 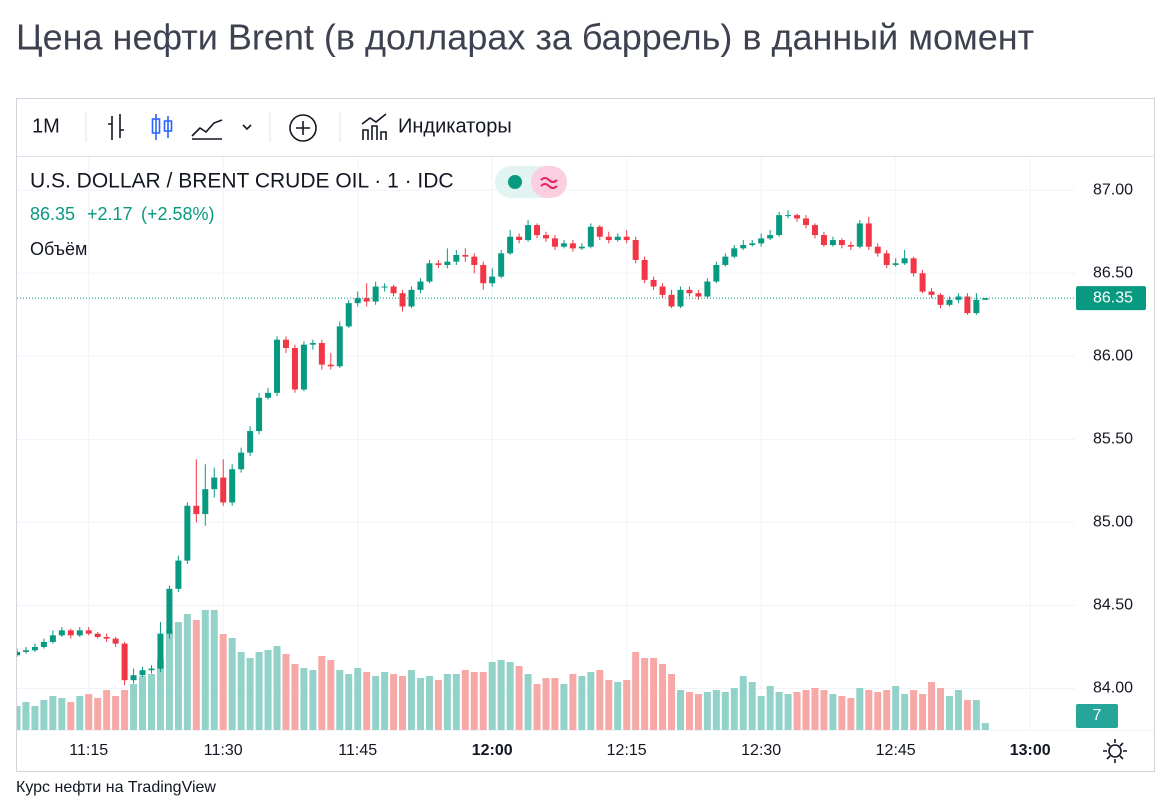 What do you see at coordinates (1113, 439) in the screenshot?
I see `y-tick-label: 85.50` at bounding box center [1113, 439].